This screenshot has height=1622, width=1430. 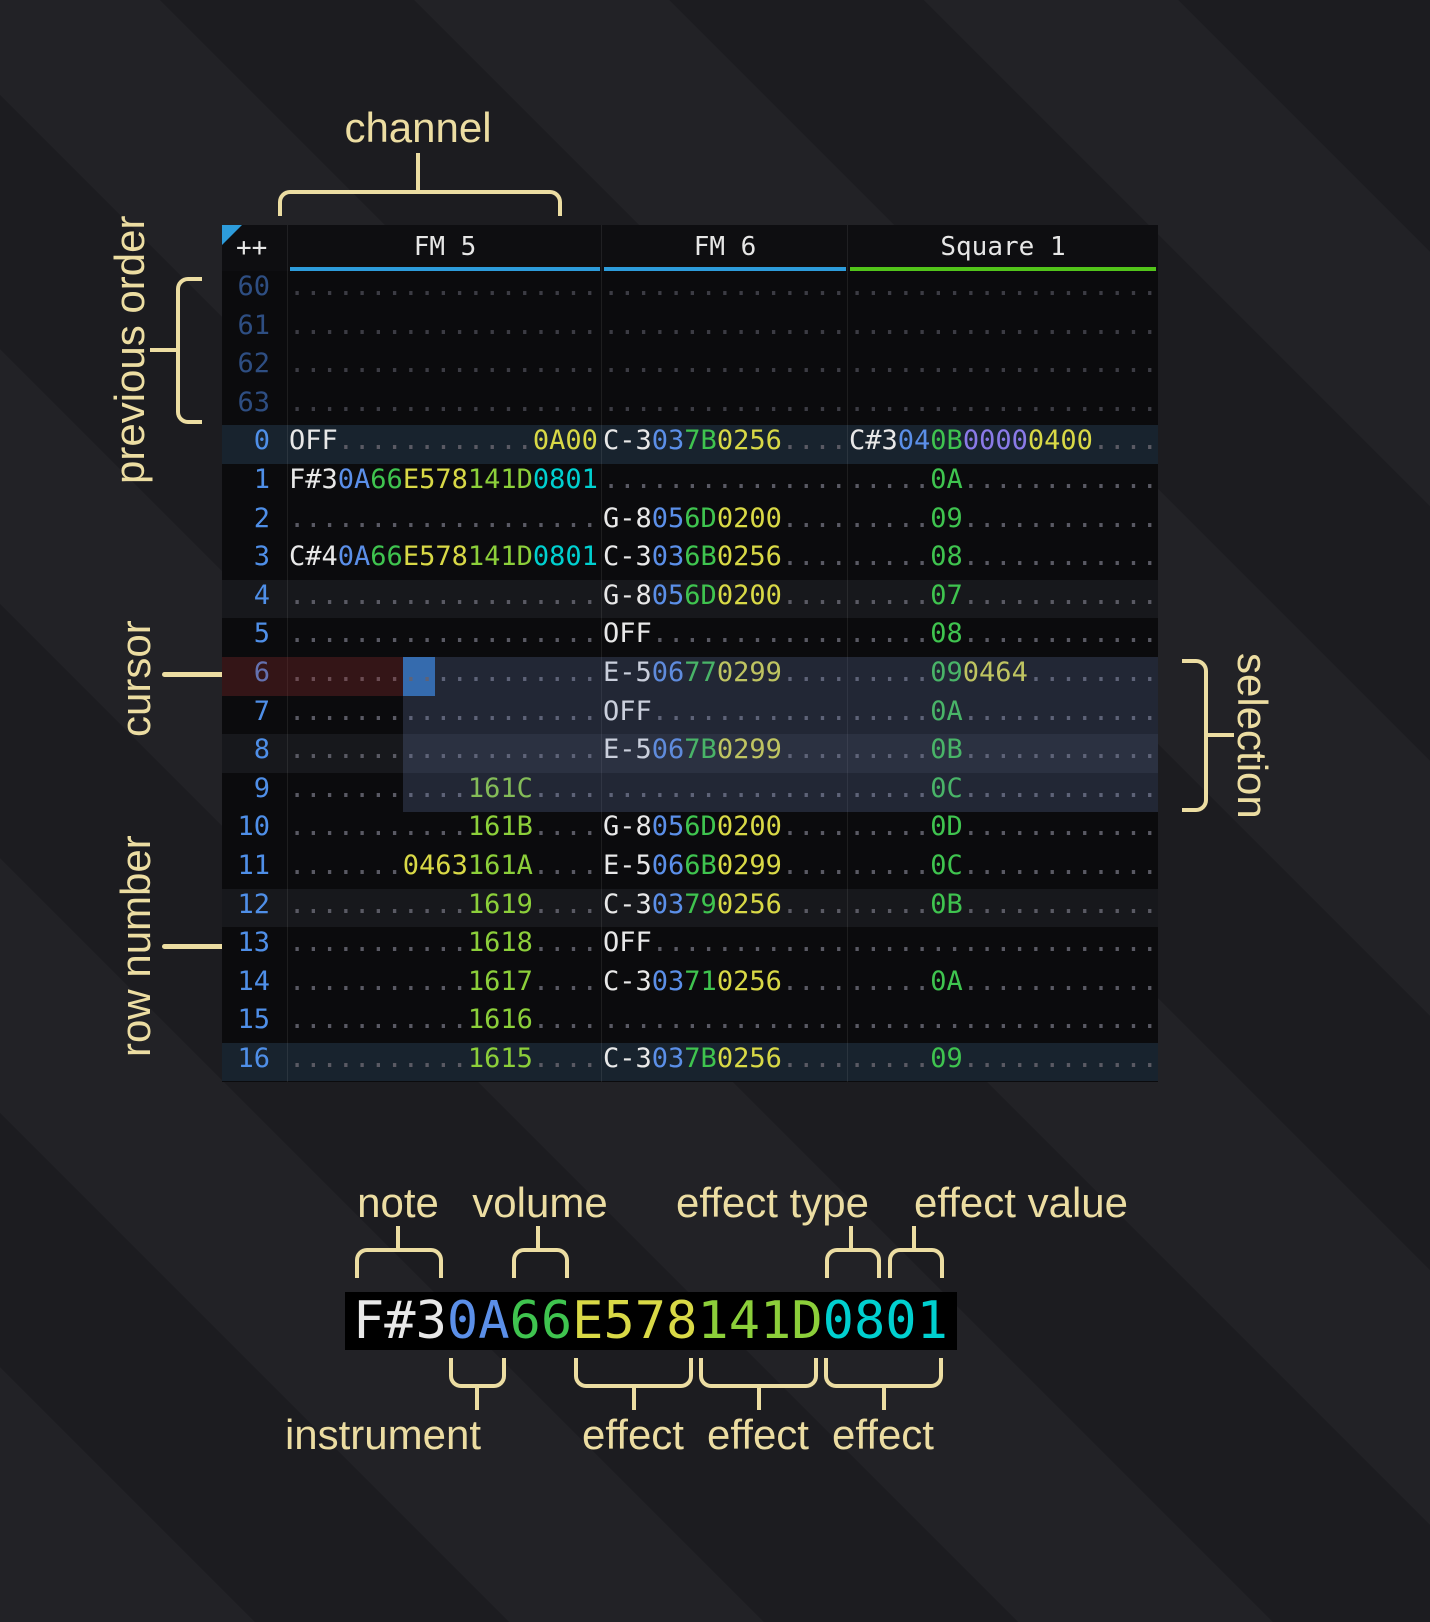 I want to click on volume-label: volume, so click(x=540, y=1202).